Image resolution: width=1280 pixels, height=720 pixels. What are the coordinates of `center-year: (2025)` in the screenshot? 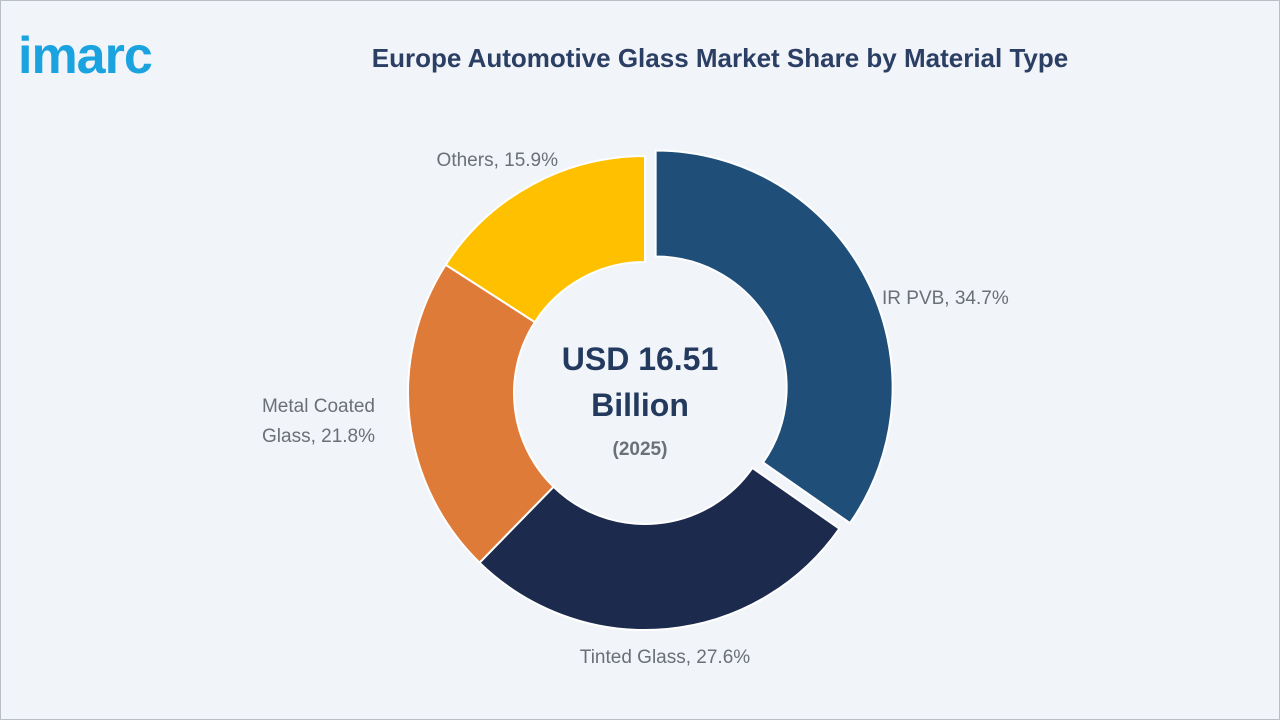 It's located at (640, 449).